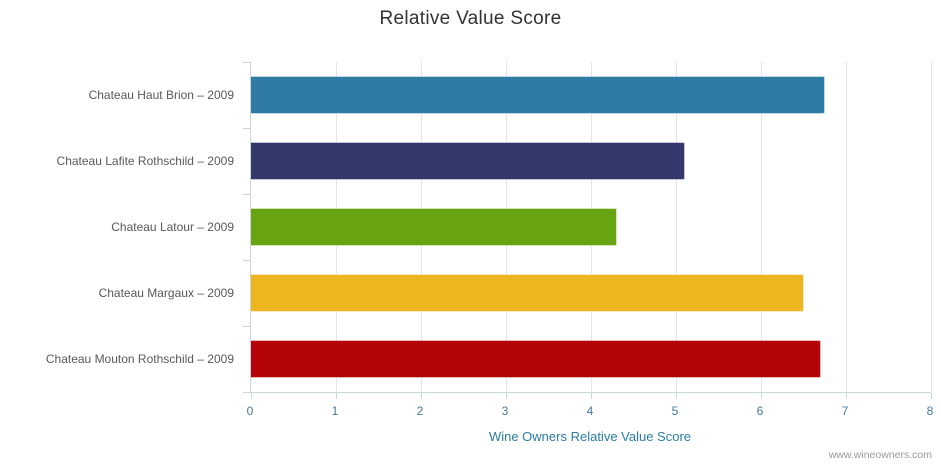 The height and width of the screenshot is (469, 941). Describe the element at coordinates (250, 411) in the screenshot. I see `x-tick-label: 0` at that location.